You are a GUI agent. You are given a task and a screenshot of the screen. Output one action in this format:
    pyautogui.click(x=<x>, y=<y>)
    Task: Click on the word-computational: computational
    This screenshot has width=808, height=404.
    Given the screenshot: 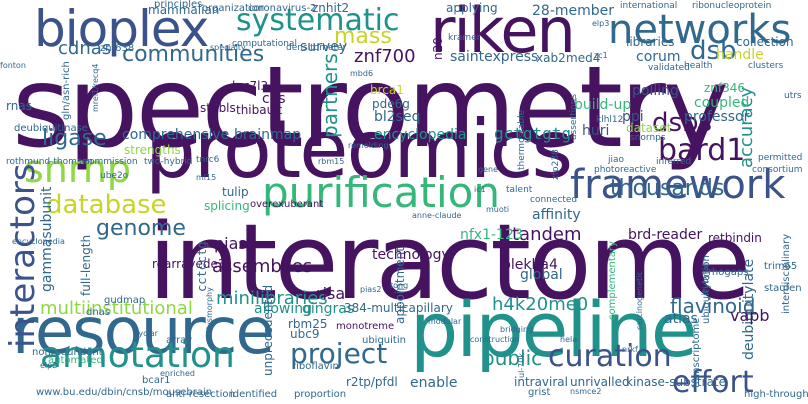 What is the action you would take?
    pyautogui.click(x=264, y=44)
    